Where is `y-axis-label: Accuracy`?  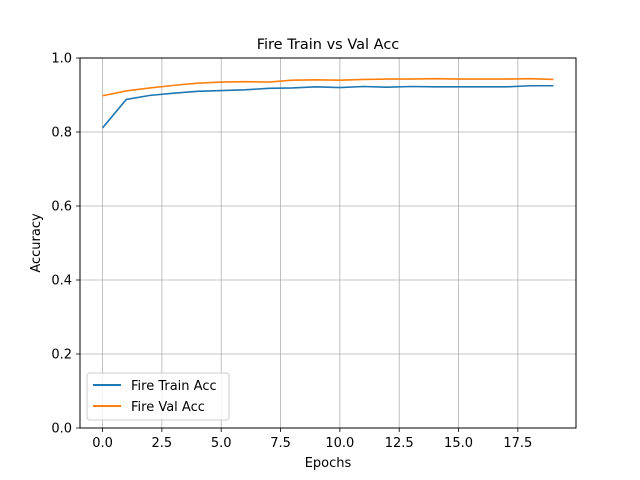
y-axis-label: Accuracy is located at coordinates (36, 243).